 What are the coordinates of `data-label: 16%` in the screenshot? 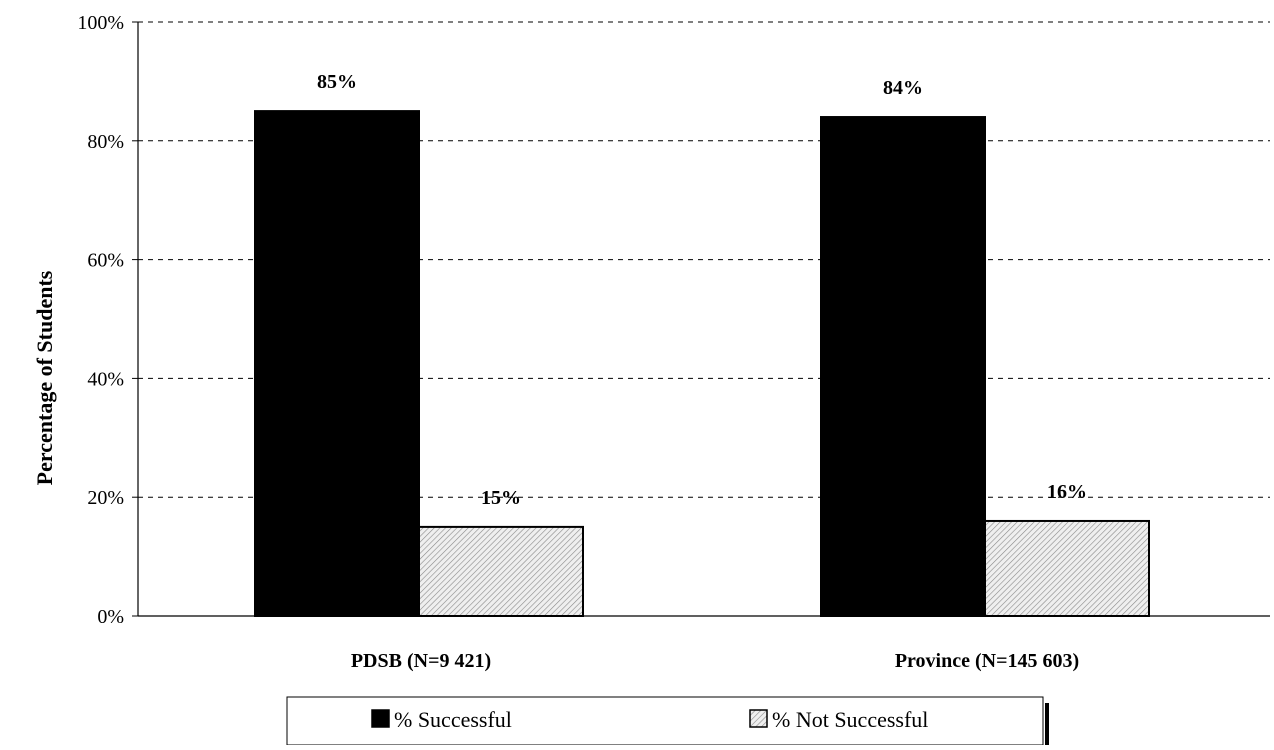 It's located at (1067, 492).